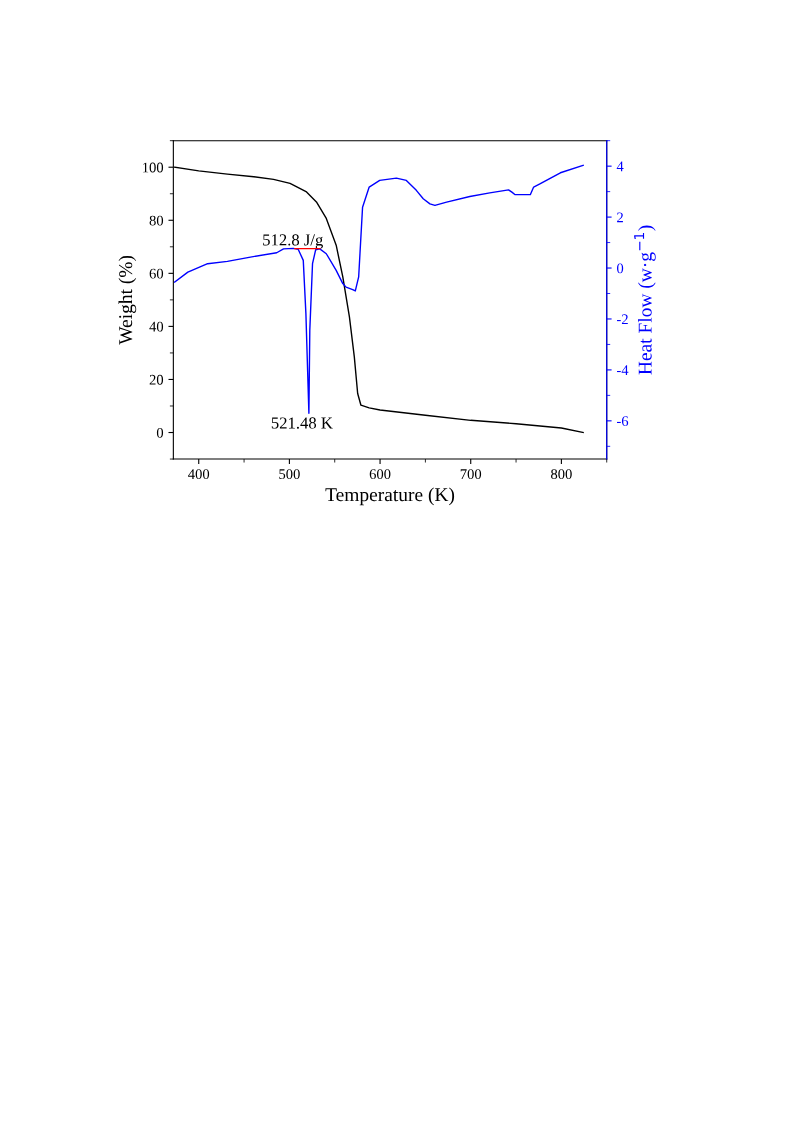  What do you see at coordinates (622, 370) in the screenshot?
I see `y2-tick-label: -4` at bounding box center [622, 370].